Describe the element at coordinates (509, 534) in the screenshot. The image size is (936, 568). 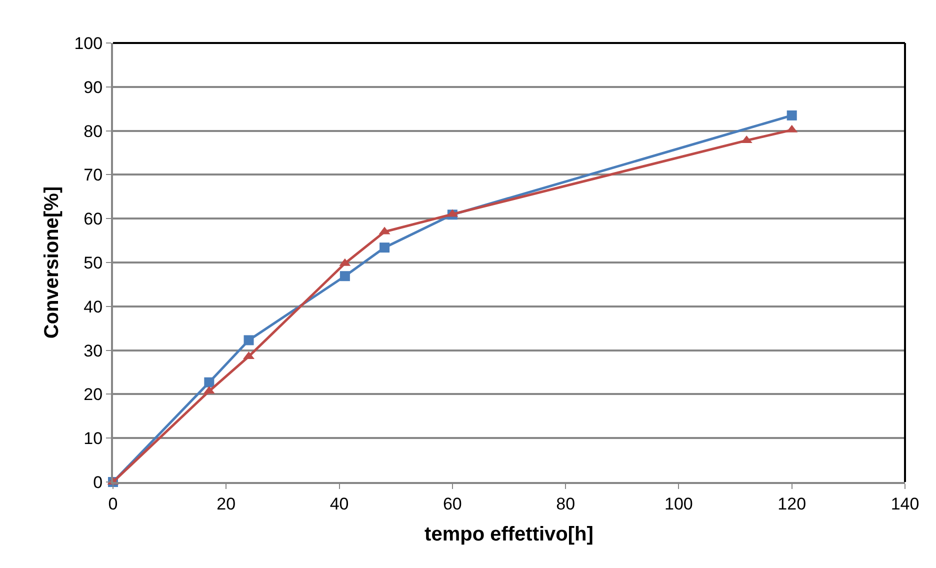
I see `x-axis-title: tempo effettivo[h]` at that location.